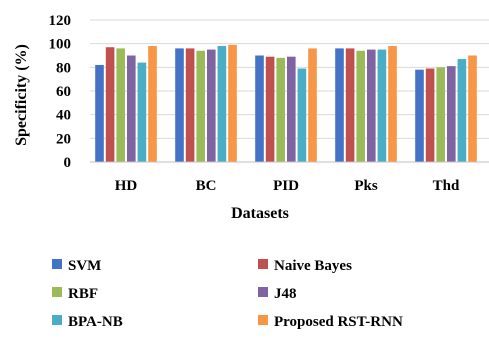 This screenshot has width=489, height=350. What do you see at coordinates (451, 114) in the screenshot?
I see `bar-thd-j48` at bounding box center [451, 114].